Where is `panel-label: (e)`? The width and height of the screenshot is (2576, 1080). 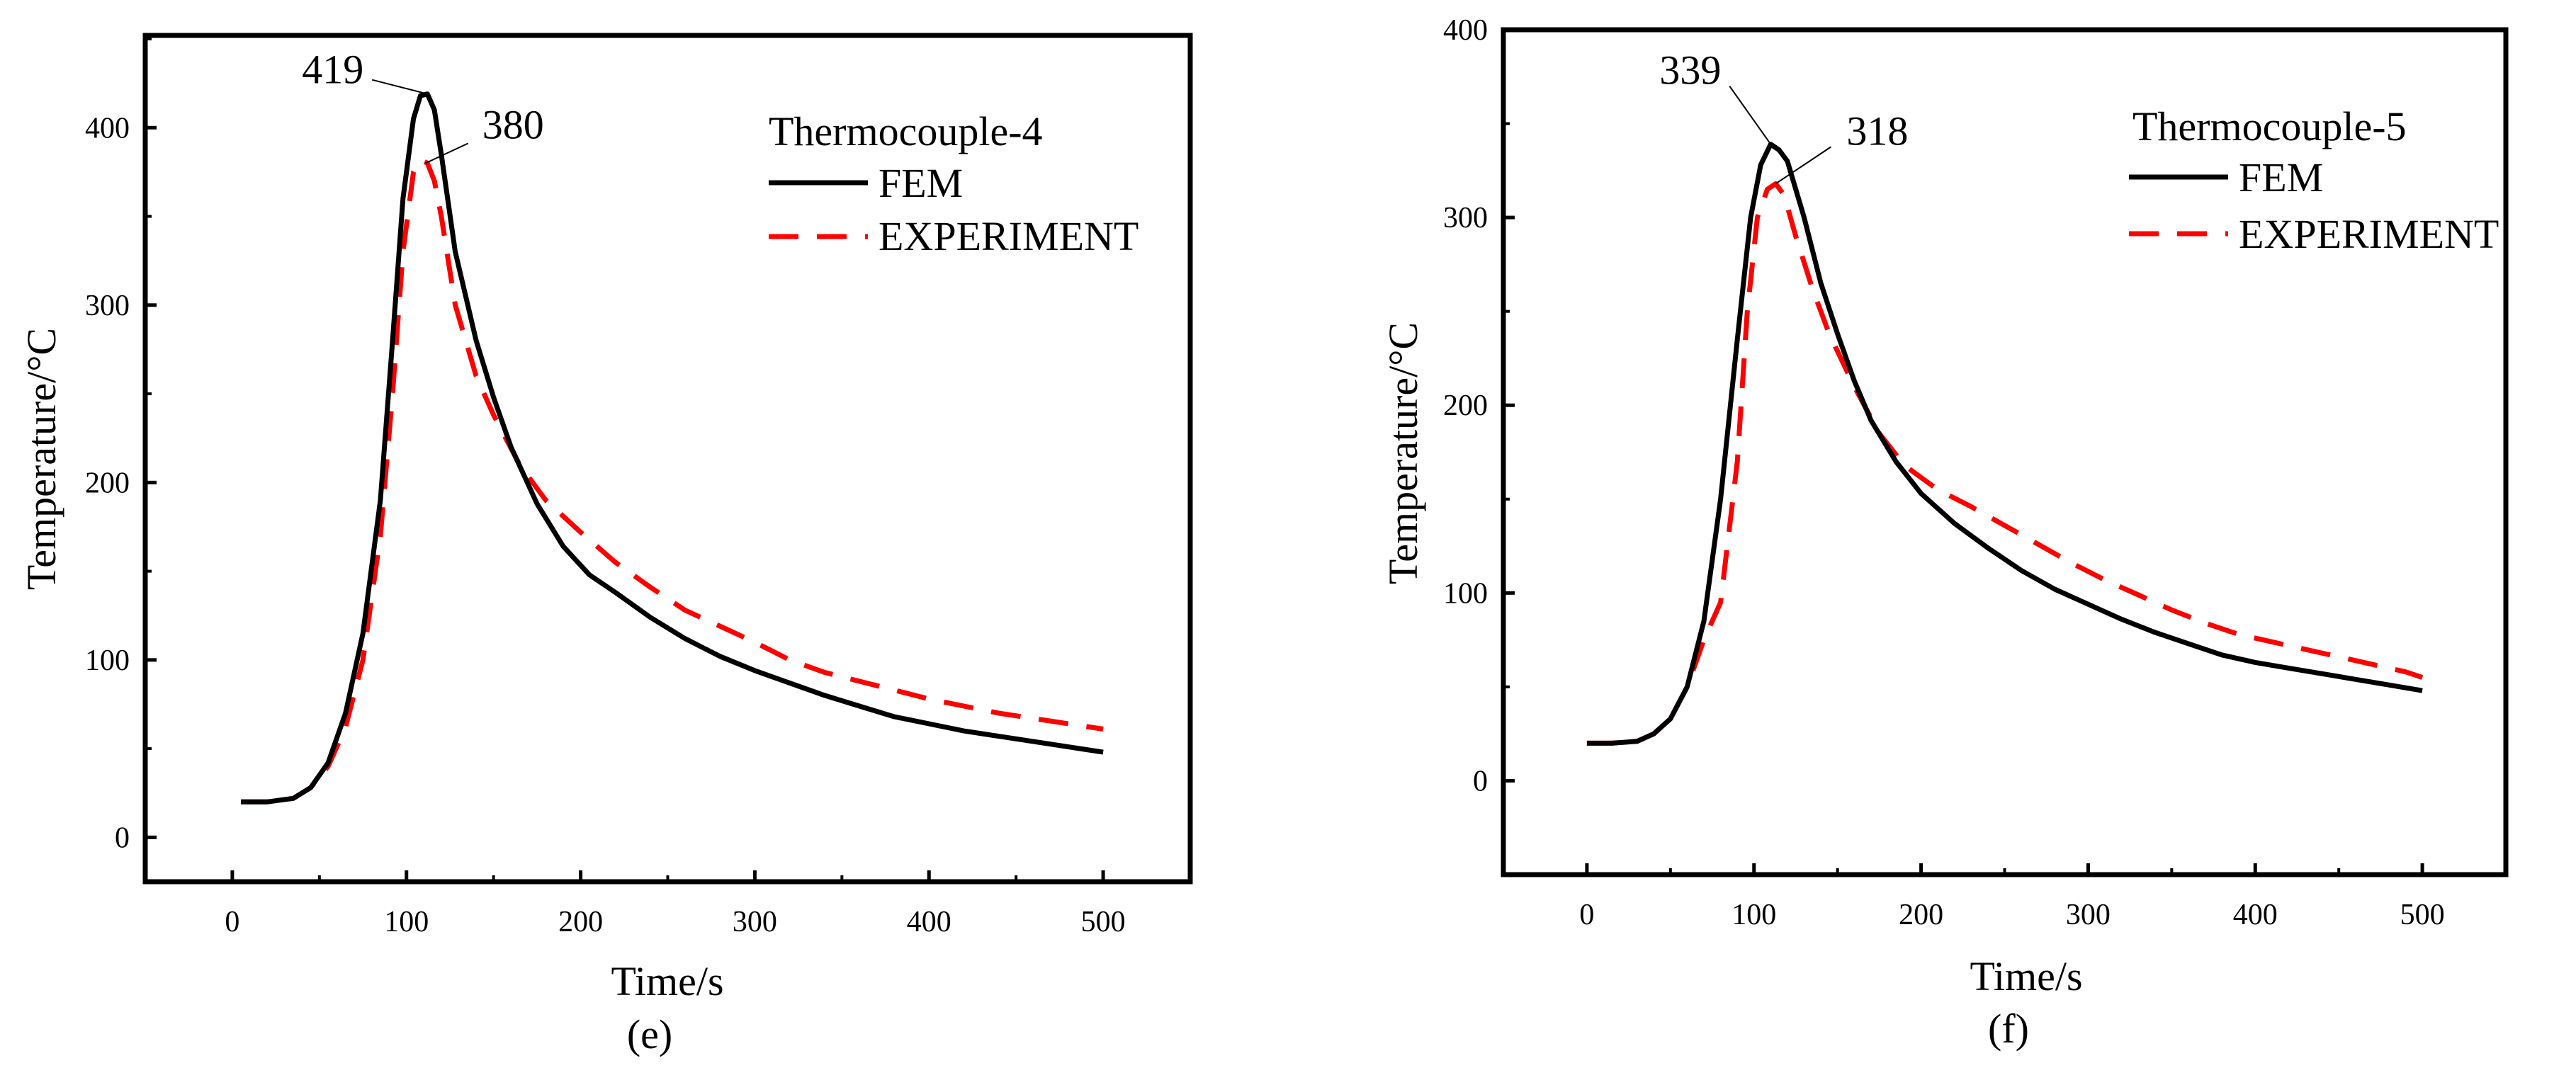 panel-label: (e) is located at coordinates (649, 1034).